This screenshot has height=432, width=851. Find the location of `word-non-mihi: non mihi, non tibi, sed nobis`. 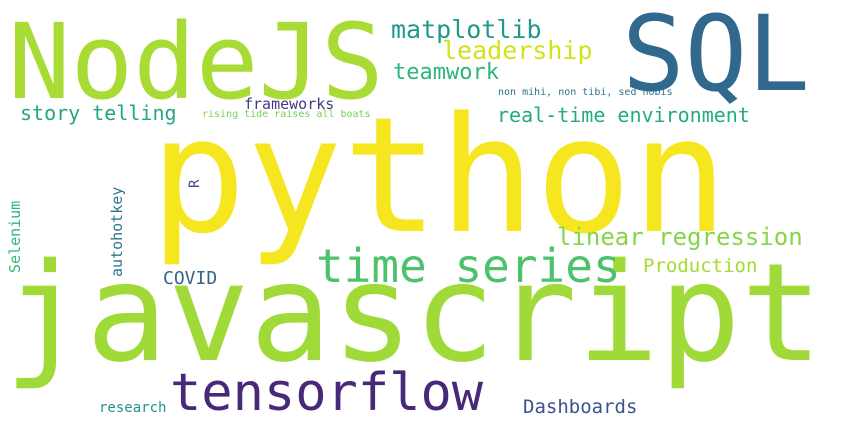

word-non-mihi: non mihi, non tibi, sed nobis is located at coordinates (585, 92).